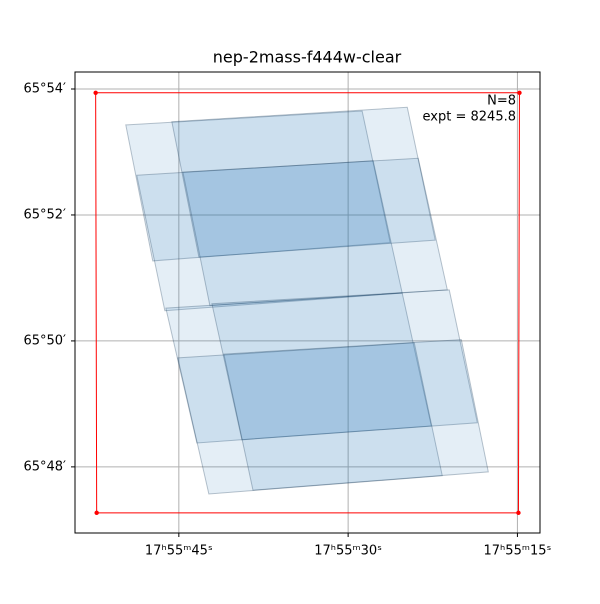  Describe the element at coordinates (518, 551) in the screenshot. I see `x-tick-label: 17ʰ55ᵐ15ˢ` at that location.